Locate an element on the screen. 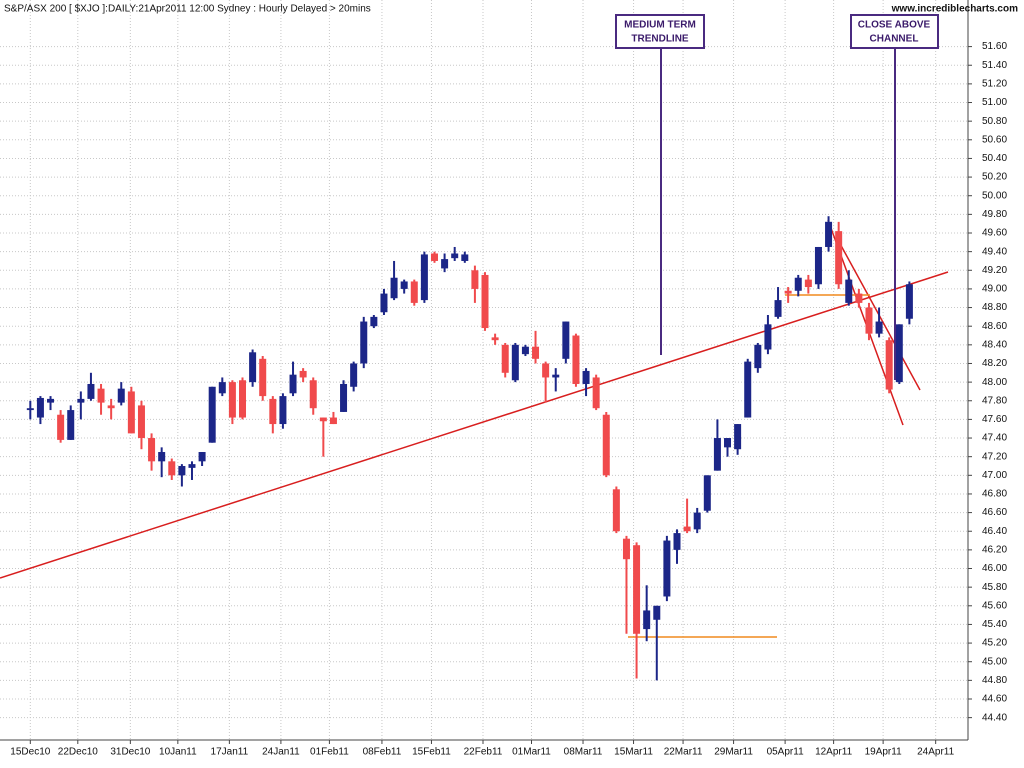 Image resolution: width=1024 pixels, height=768 pixels. y-tick-label: 49.00 is located at coordinates (994, 289).